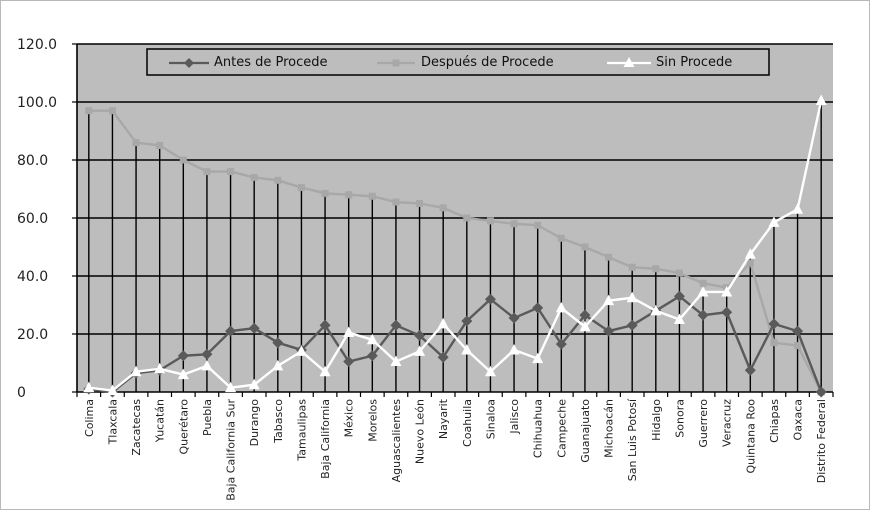 This screenshot has height=513, width=872. I want to click on legend-marker-sin, so click(629, 62).